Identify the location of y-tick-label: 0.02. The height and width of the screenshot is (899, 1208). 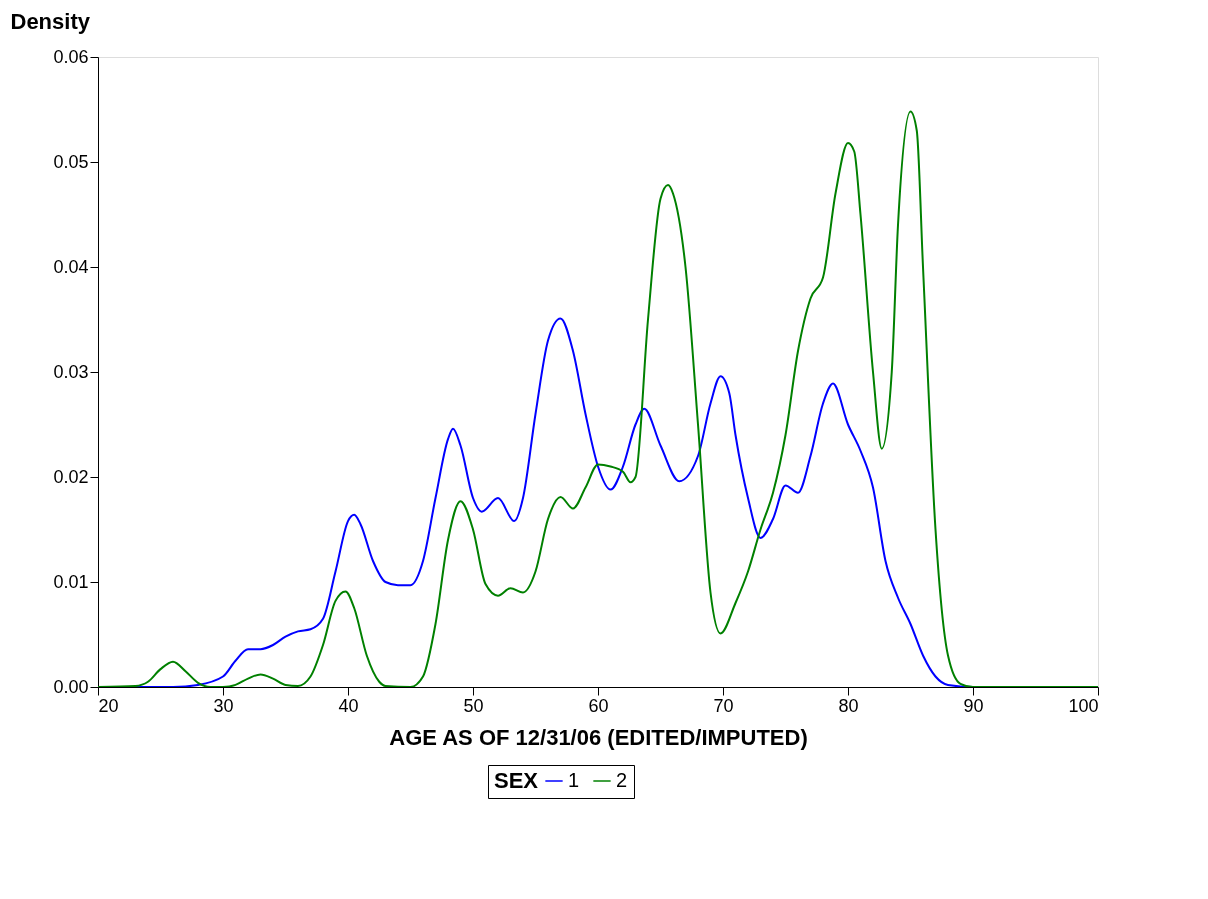
(71, 476).